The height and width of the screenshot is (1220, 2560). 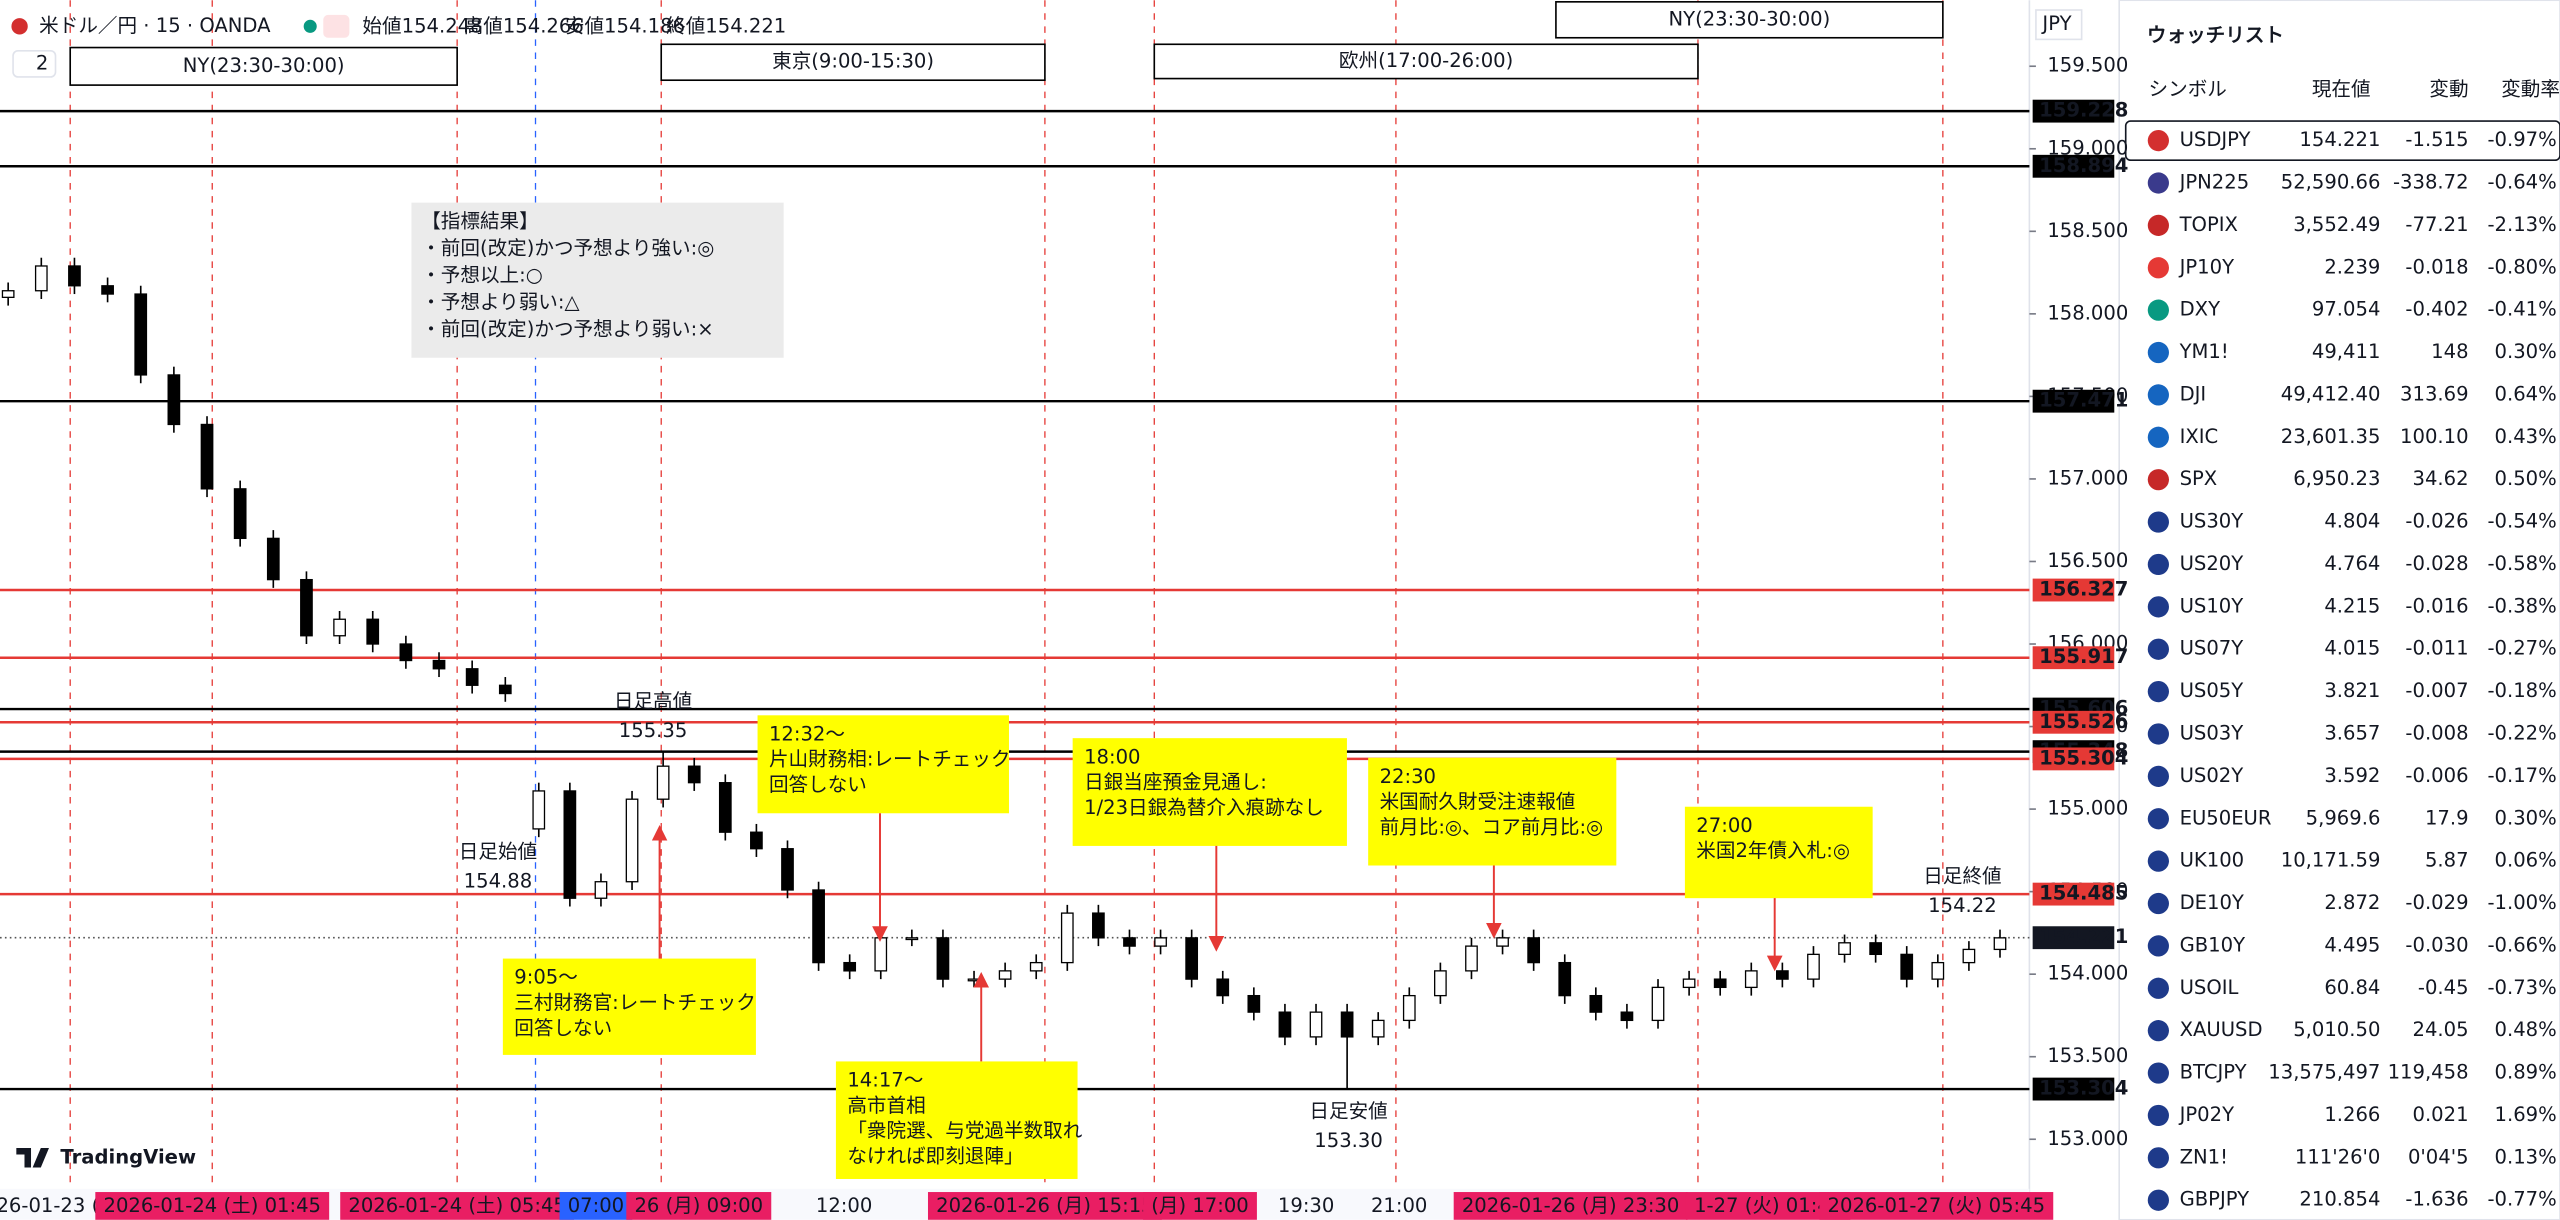 What do you see at coordinates (653, 701) in the screenshot?
I see `daily-label-title: 日足高値` at bounding box center [653, 701].